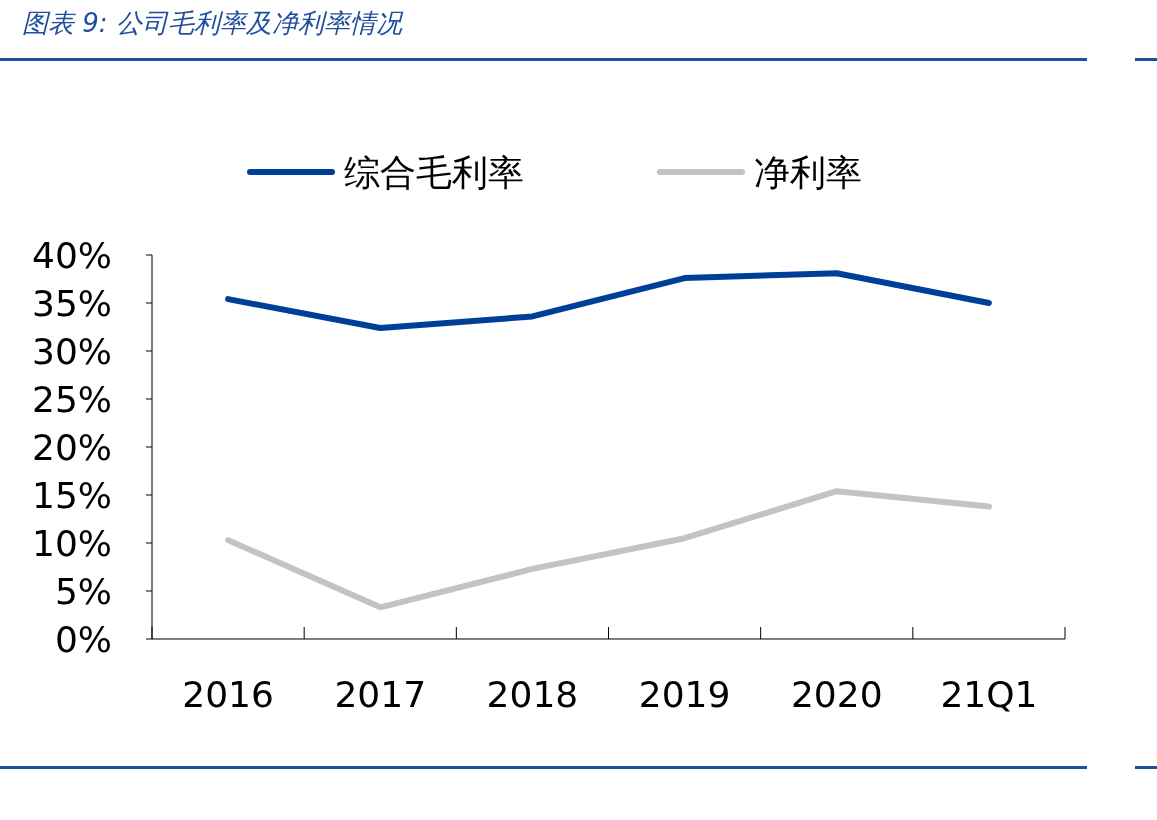  I want to click on title: 图表 9: 公司毛利率及净利率情况, so click(212, 23).